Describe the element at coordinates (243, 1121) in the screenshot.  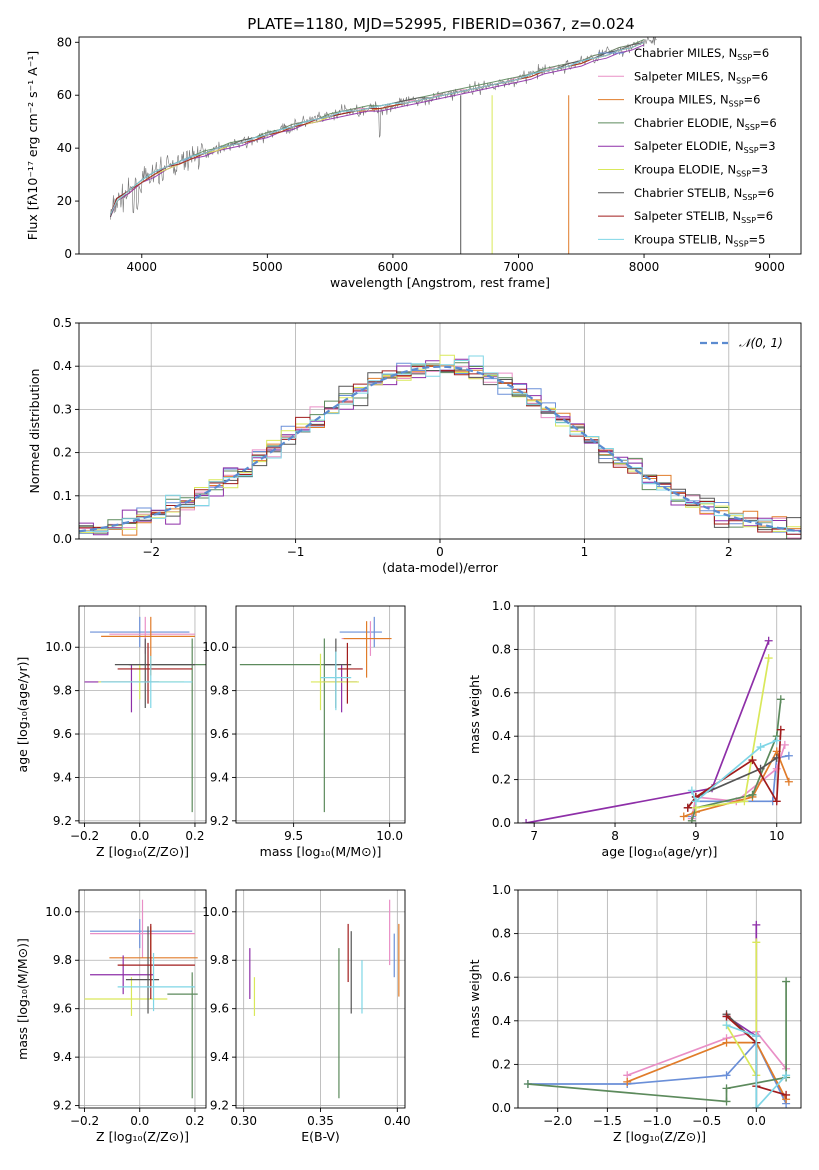
I see `x-tick-label: 0.30` at that location.